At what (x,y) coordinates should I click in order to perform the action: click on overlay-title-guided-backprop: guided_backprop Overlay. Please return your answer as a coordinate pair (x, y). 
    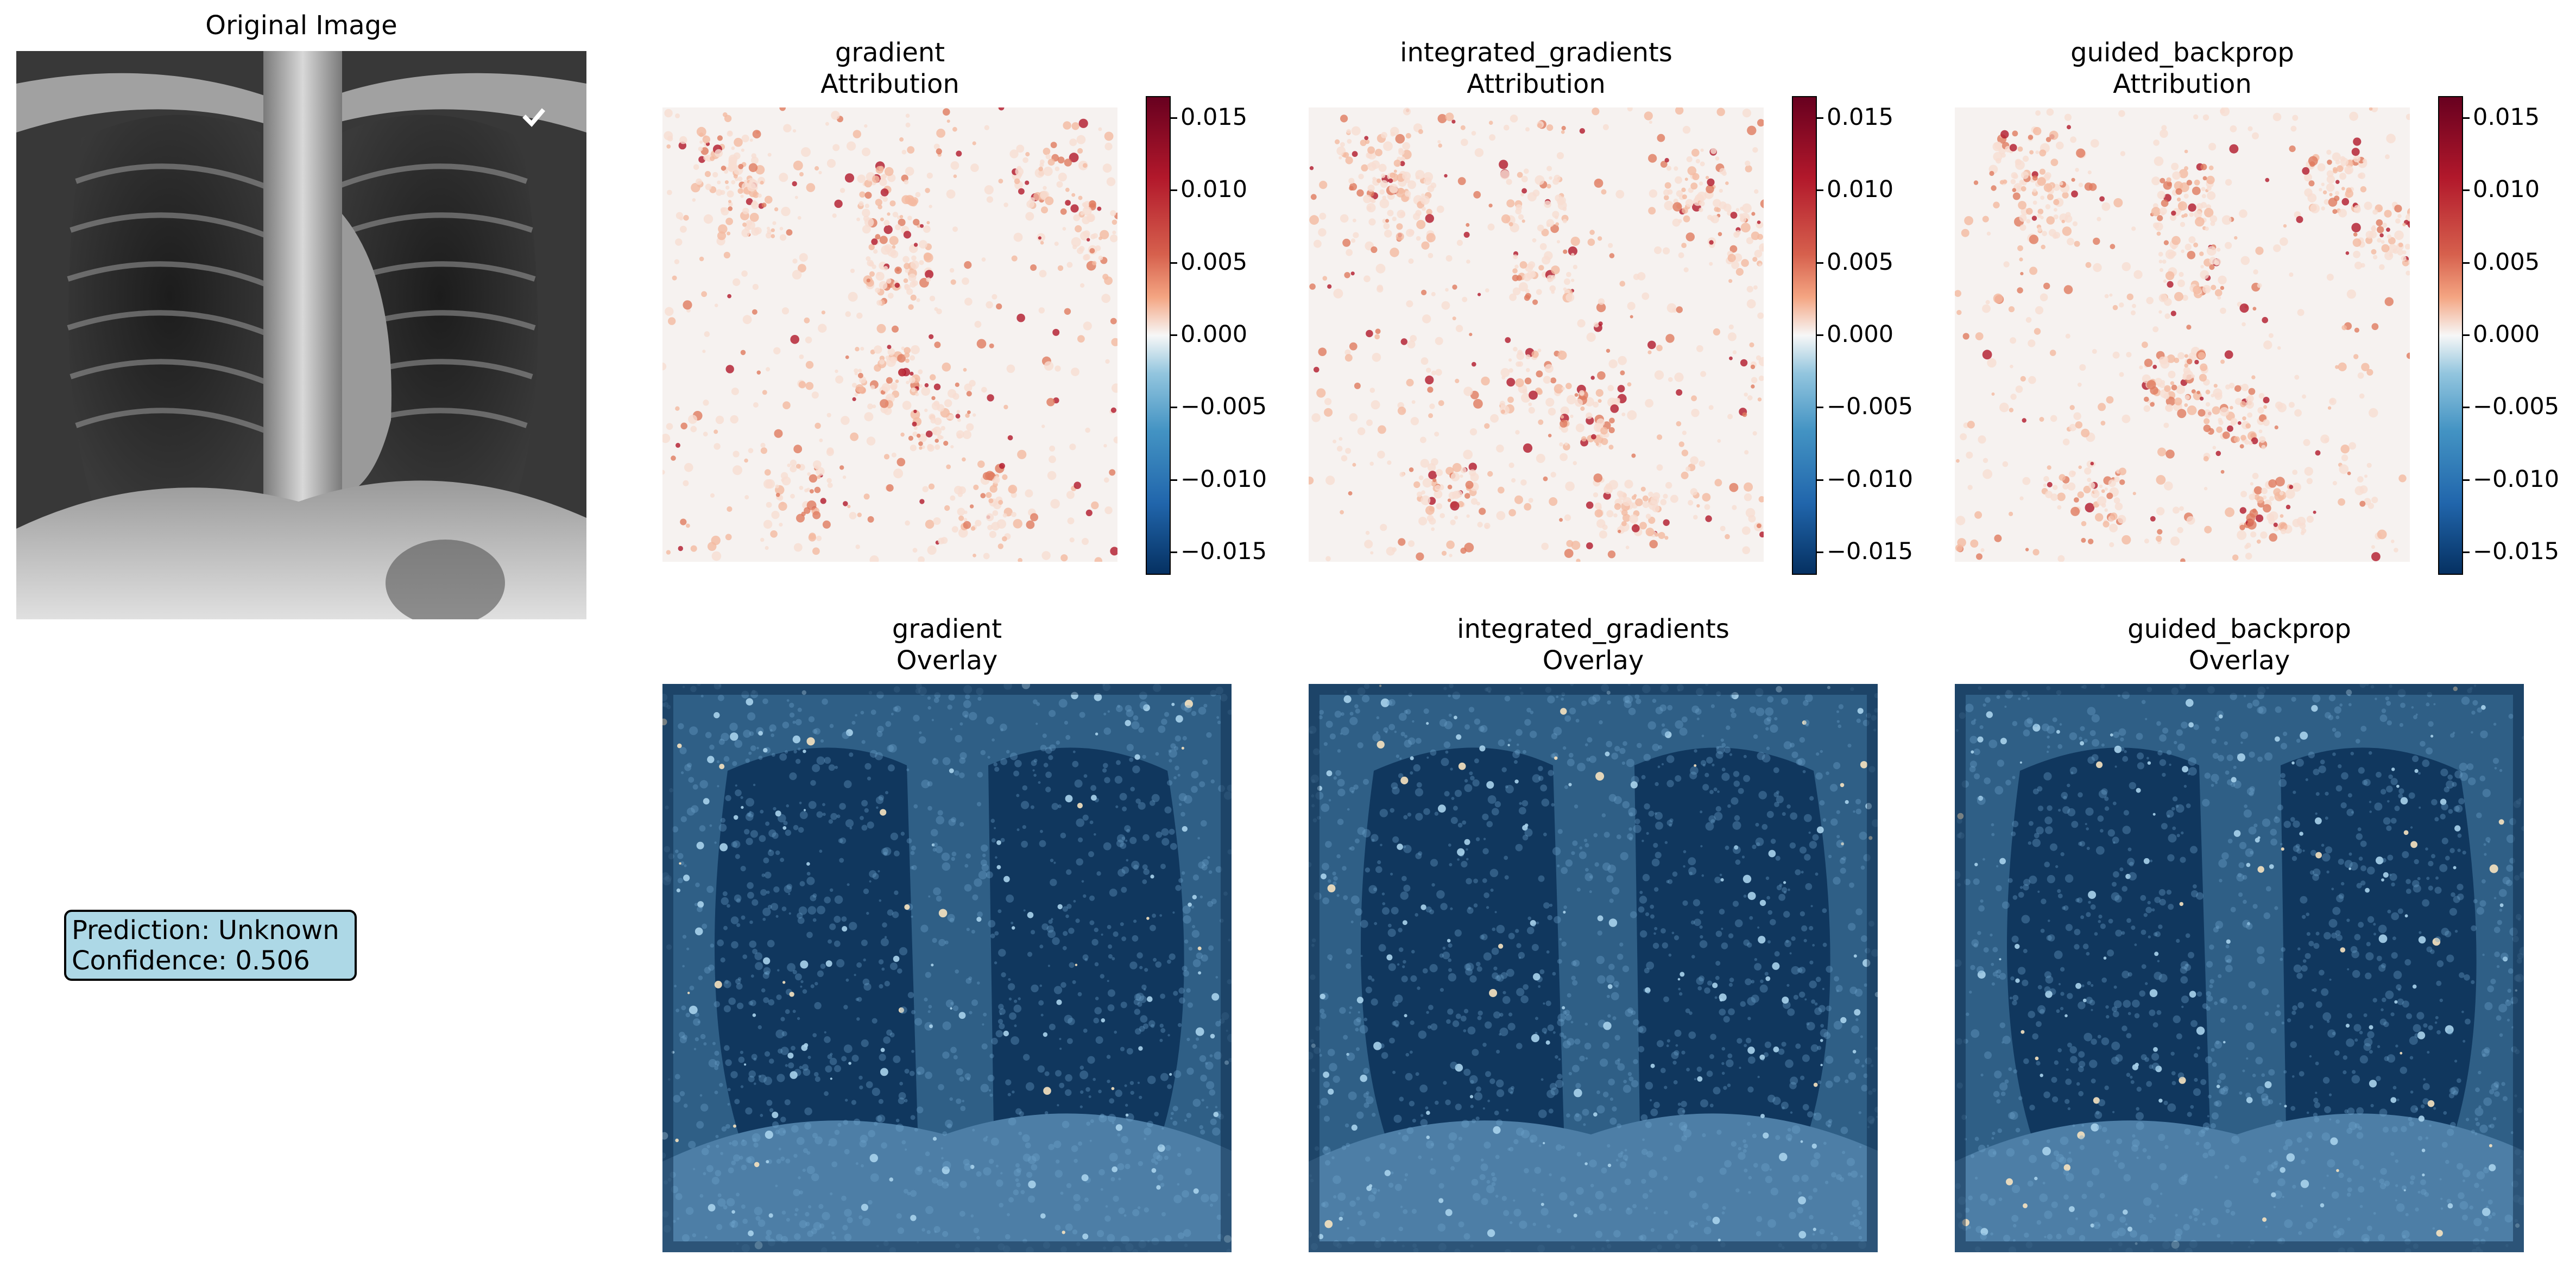
    Looking at the image, I should click on (2239, 645).